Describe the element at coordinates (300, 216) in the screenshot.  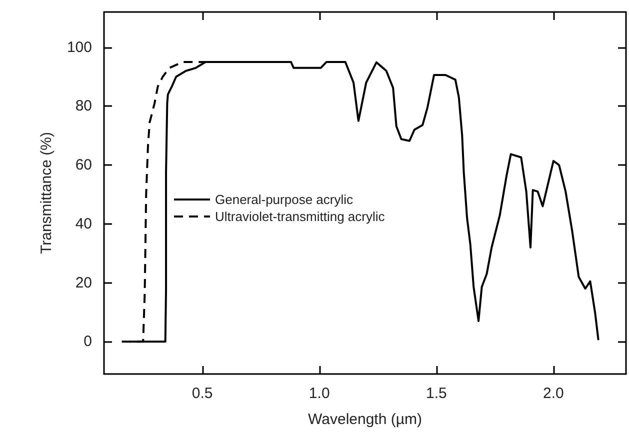
I see `legend-label: Ultraviolet-transmitting acrylic` at that location.